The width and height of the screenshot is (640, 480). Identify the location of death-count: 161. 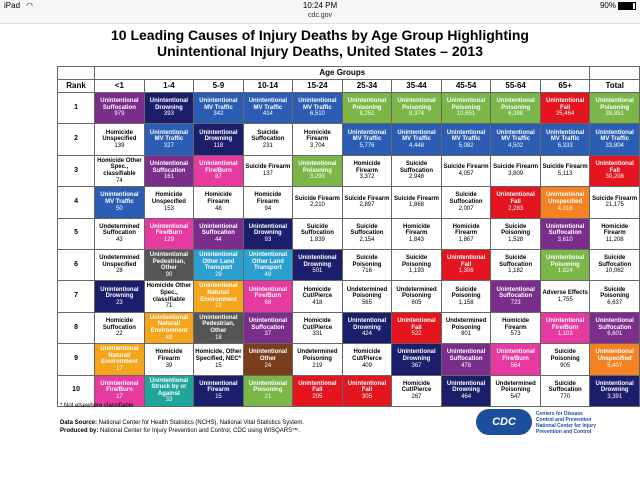
(168, 177).